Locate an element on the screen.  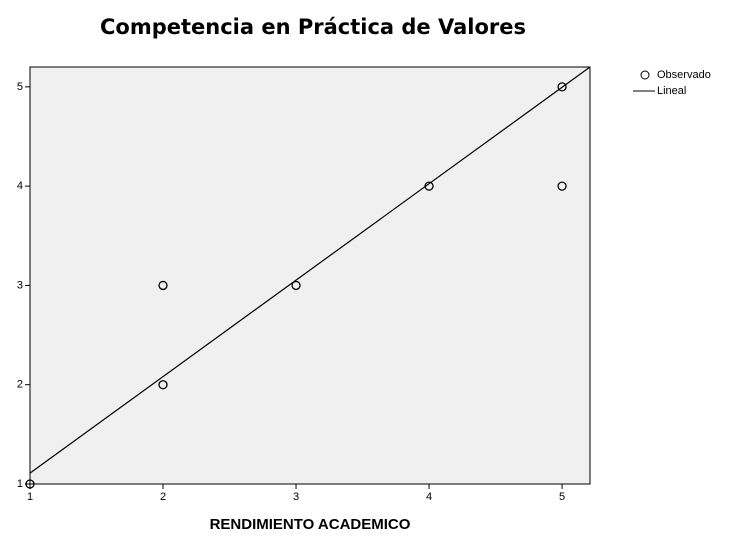
legend-label: Observado is located at coordinates (684, 75).